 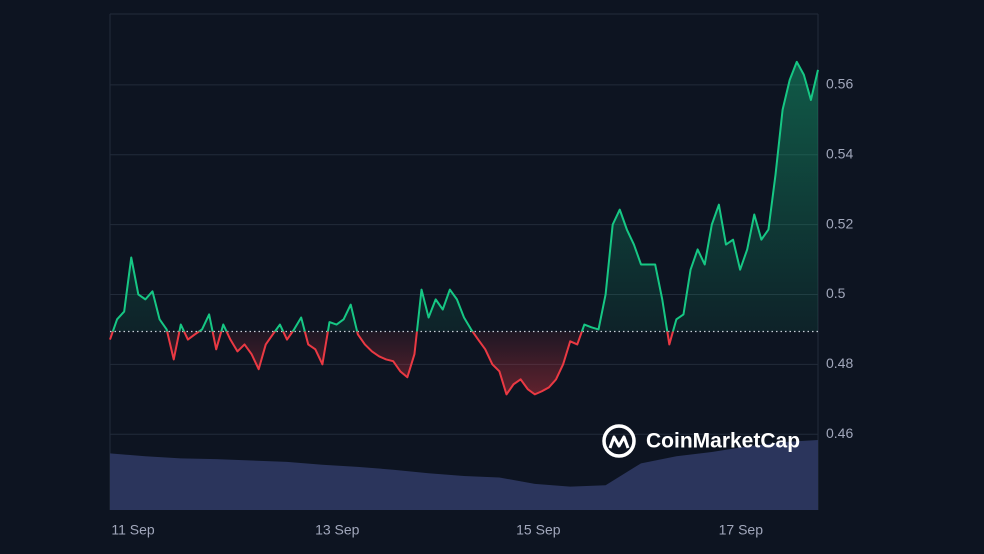 What do you see at coordinates (741, 530) in the screenshot?
I see `x-tick-label: 17 Sep` at bounding box center [741, 530].